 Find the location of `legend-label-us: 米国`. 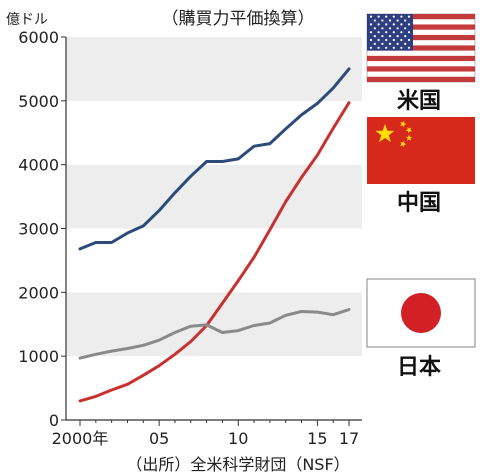

legend-label-us: 米国 is located at coordinates (419, 101).